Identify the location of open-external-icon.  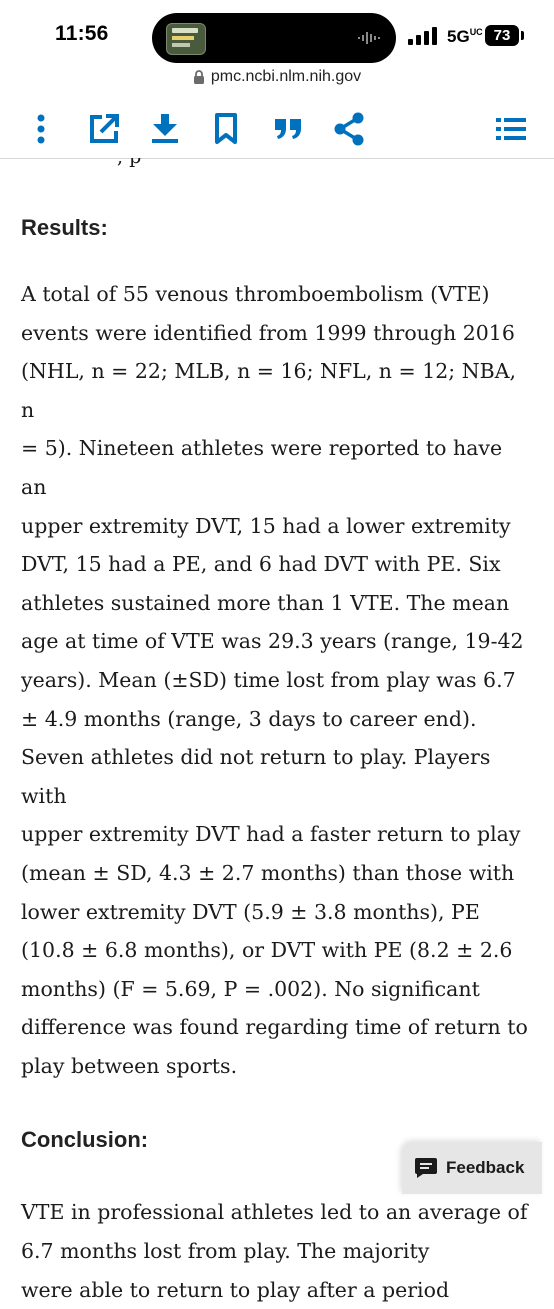
(104, 128).